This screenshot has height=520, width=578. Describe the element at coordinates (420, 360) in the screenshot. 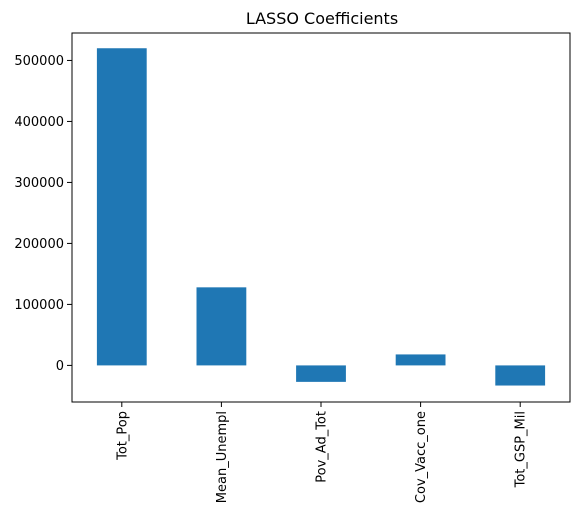

I see `bar-cov-vacc-one` at that location.